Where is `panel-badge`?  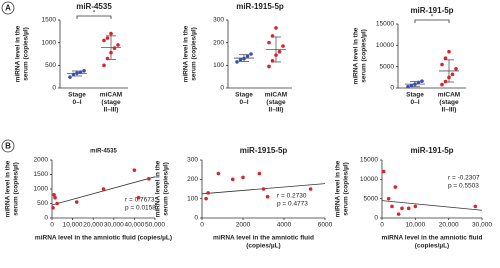
panel-badge is located at coordinates (8, 146).